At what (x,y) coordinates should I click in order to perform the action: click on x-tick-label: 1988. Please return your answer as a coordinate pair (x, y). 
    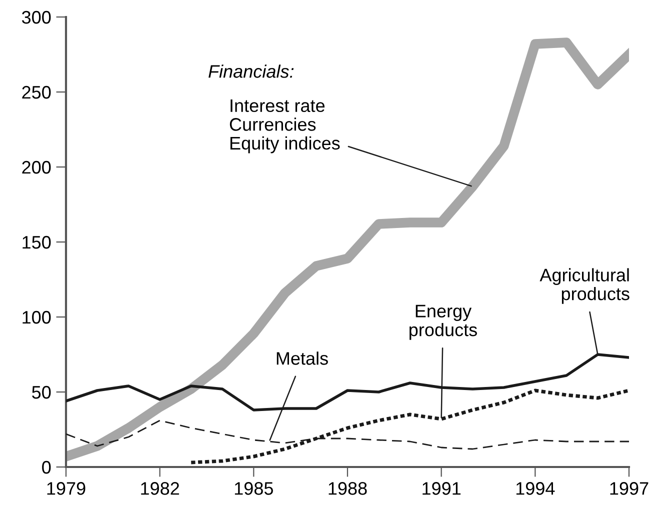
    Looking at the image, I should click on (347, 488).